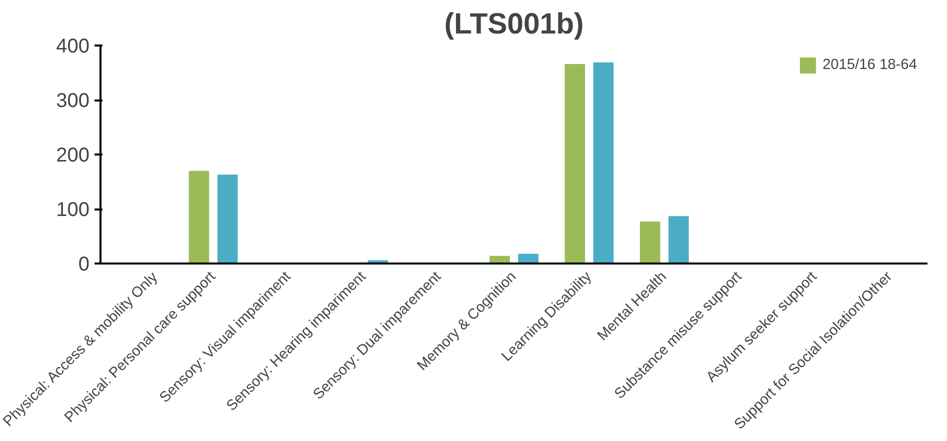 The height and width of the screenshot is (441, 947). What do you see at coordinates (514, 24) in the screenshot?
I see `chart-title: (LTS001b)` at bounding box center [514, 24].